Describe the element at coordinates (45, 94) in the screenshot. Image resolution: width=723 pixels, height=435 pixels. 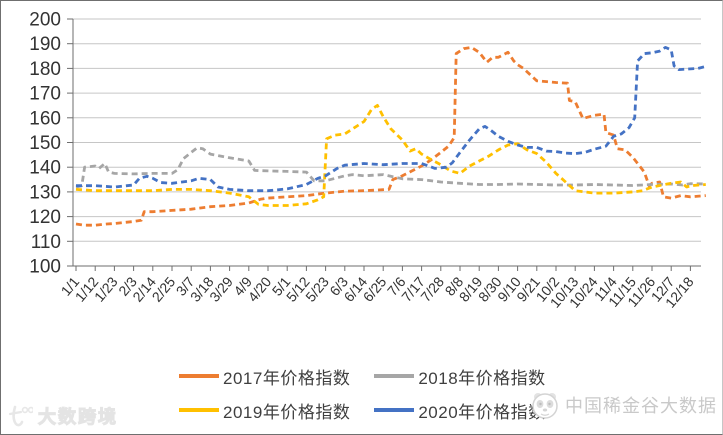
I see `y-axis-label: 170` at that location.